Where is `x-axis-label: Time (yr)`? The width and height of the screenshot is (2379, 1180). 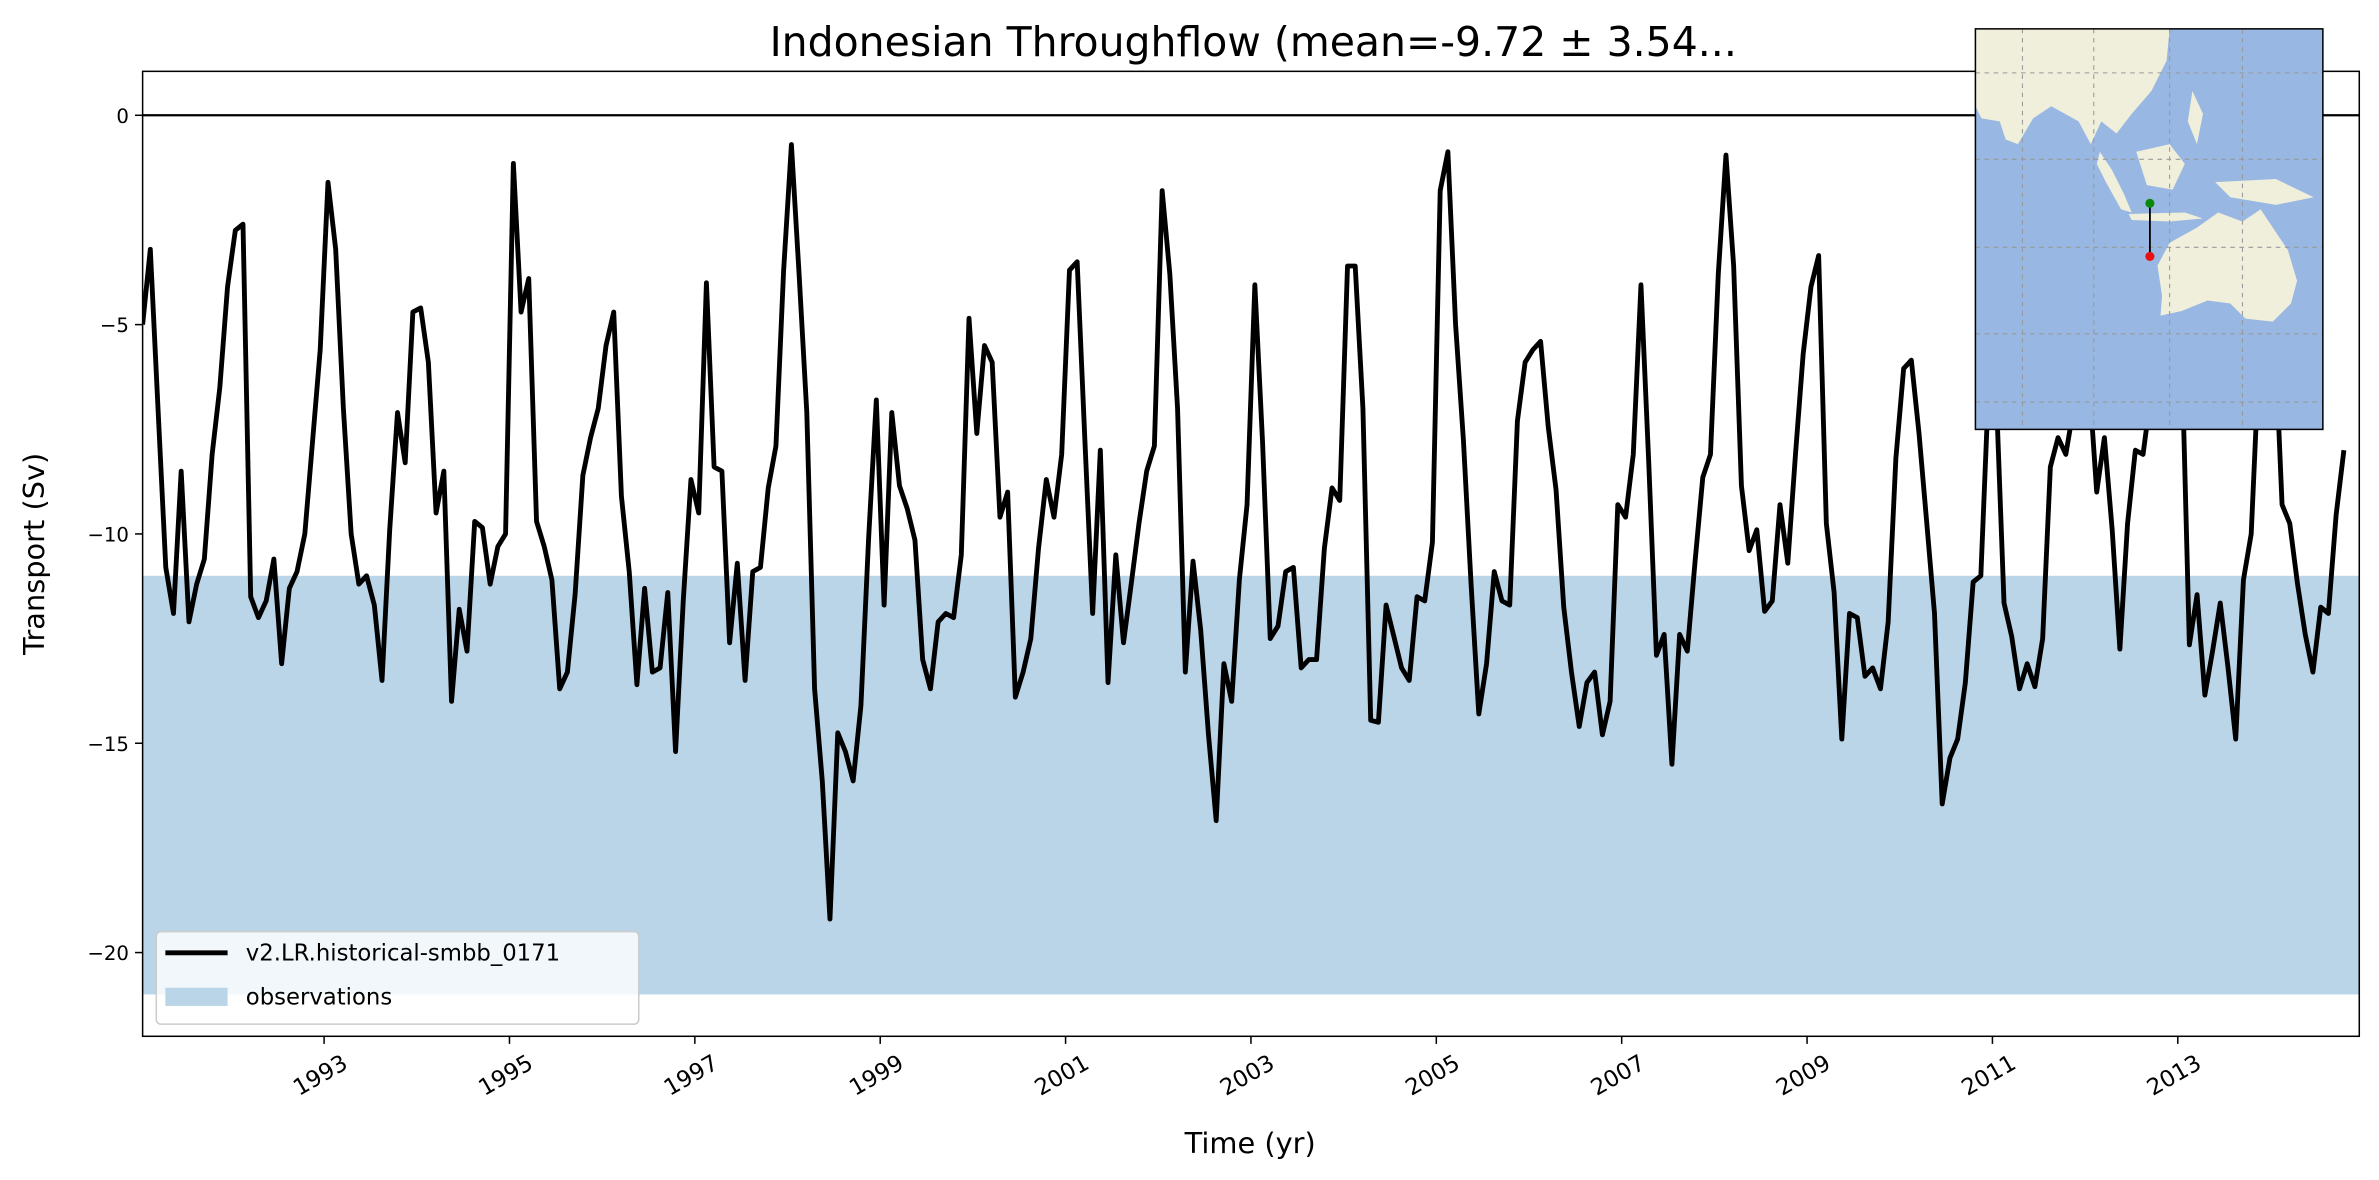 x-axis-label: Time (yr) is located at coordinates (1250, 1143).